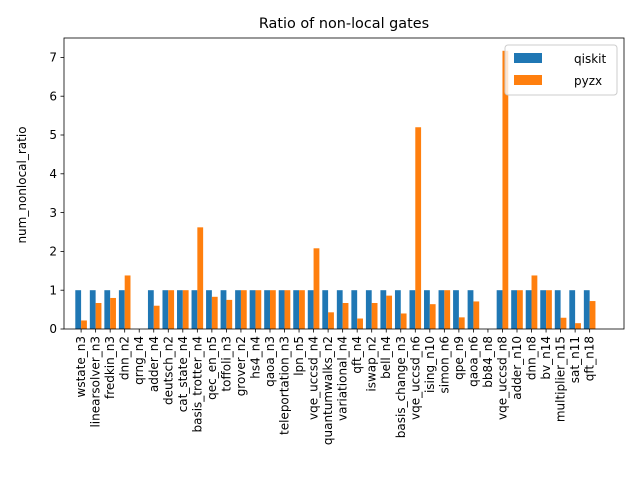 This screenshot has width=640, height=480. I want to click on y-tick-label: 6, so click(53, 96).